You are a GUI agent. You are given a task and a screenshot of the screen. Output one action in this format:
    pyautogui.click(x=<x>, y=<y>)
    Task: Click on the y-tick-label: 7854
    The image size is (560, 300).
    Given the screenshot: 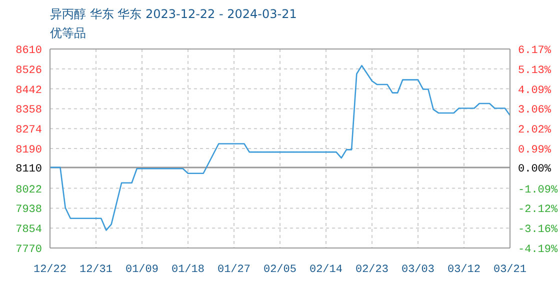 What is the action you would take?
    pyautogui.click(x=29, y=230)
    